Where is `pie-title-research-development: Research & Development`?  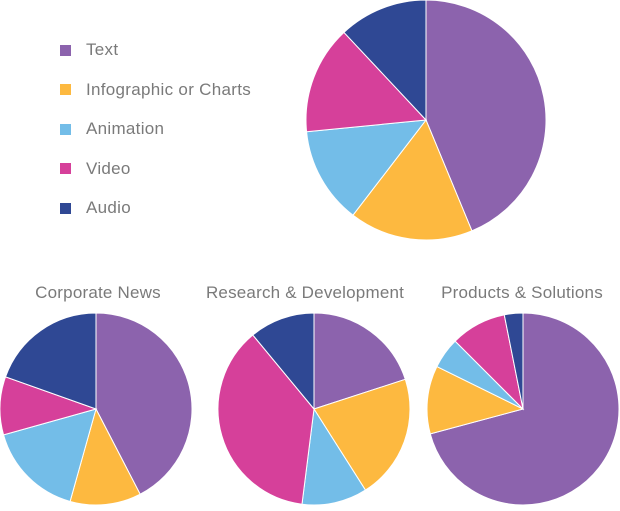 pie-title-research-development: Research & Development is located at coordinates (305, 292).